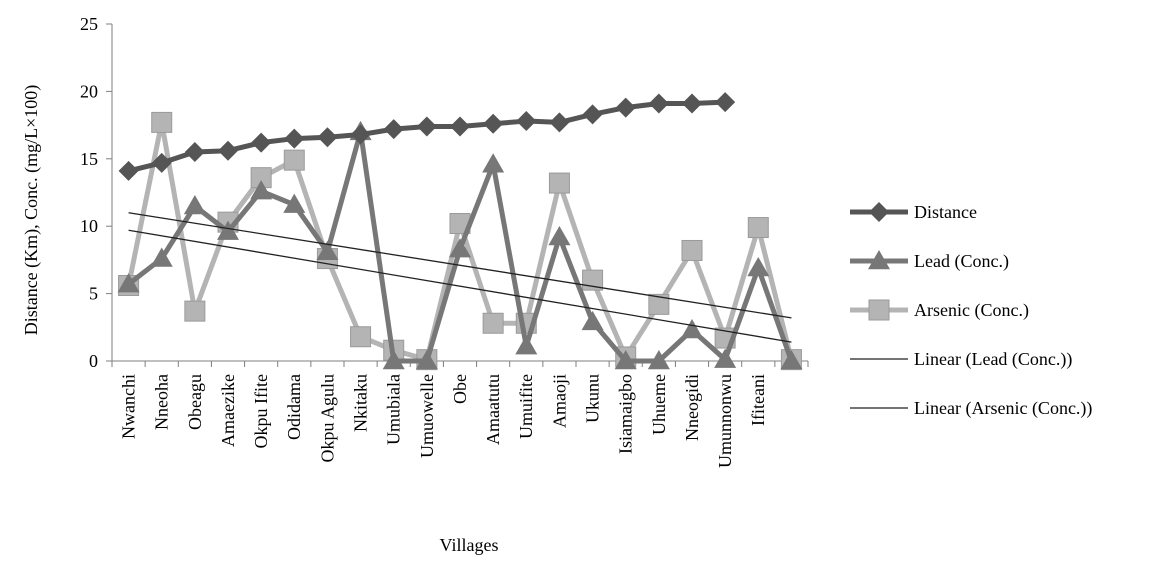 The width and height of the screenshot is (1155, 566). What do you see at coordinates (89, 24) in the screenshot?
I see `y-tick-label: 25` at bounding box center [89, 24].